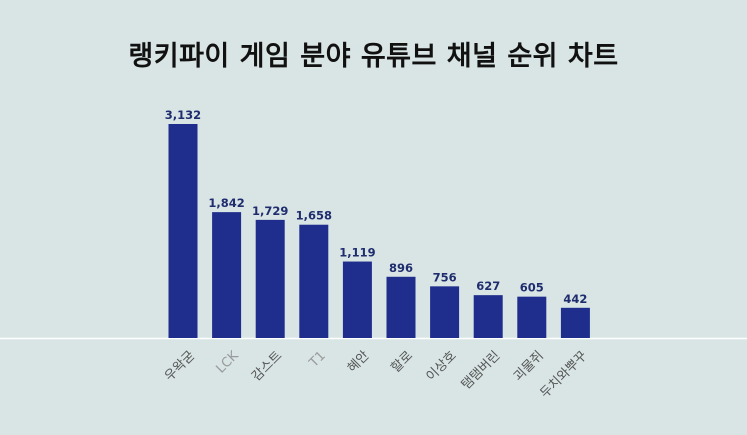  What do you see at coordinates (442, 366) in the screenshot?
I see `tick-label-6: 이상호` at bounding box center [442, 366].